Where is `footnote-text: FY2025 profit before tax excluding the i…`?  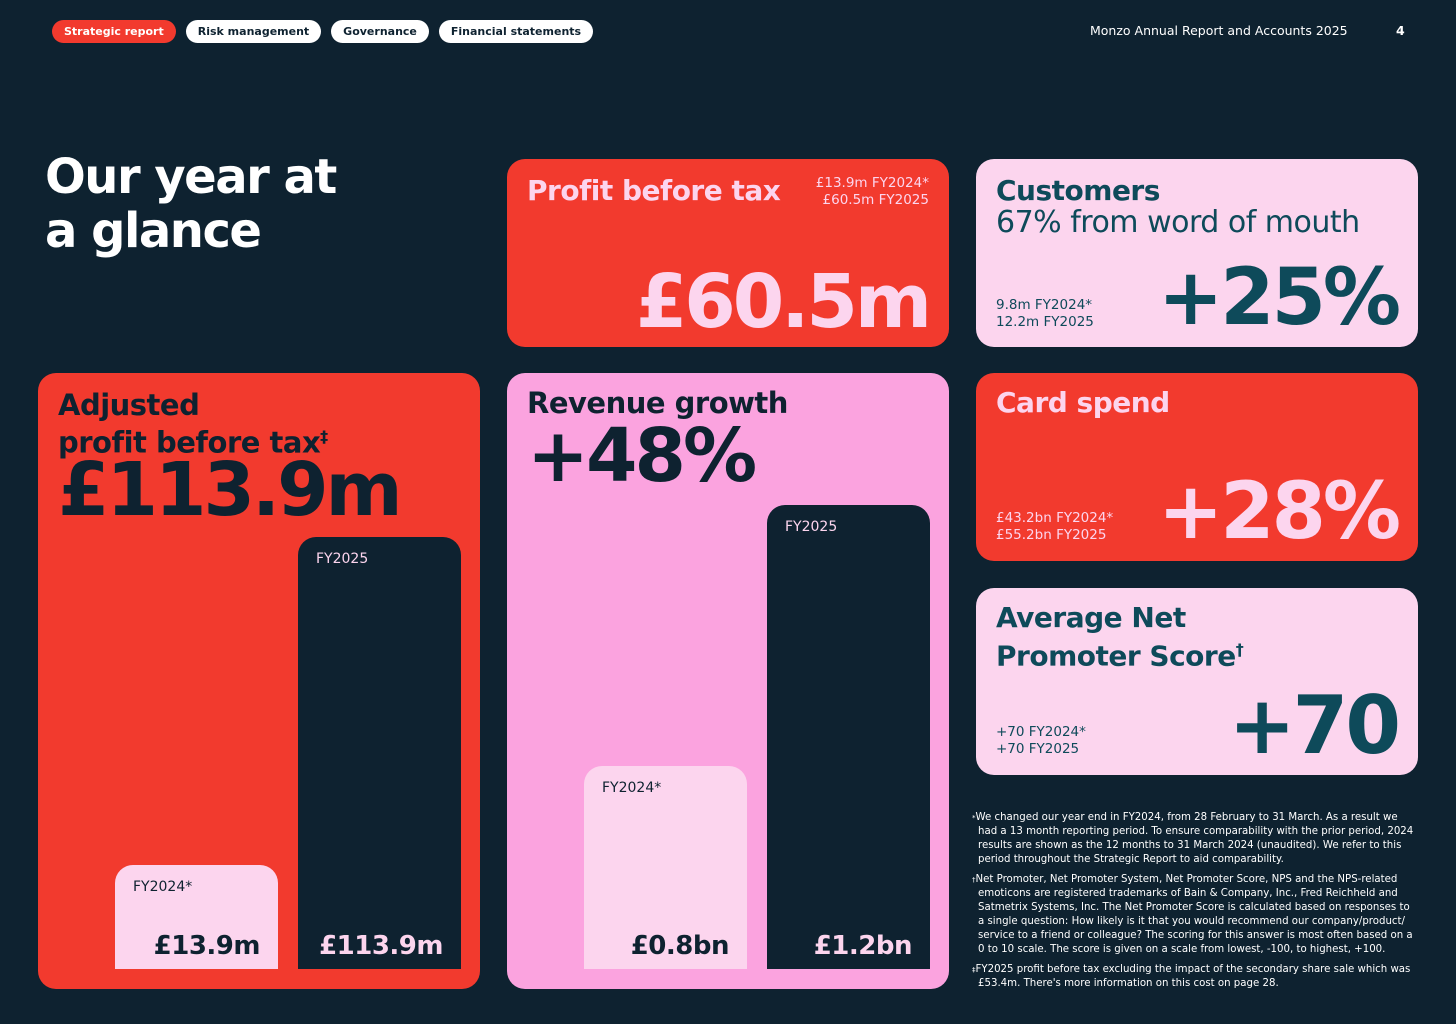
footnote-text: FY2025 profit before tax excluding the i… is located at coordinates (1193, 976).